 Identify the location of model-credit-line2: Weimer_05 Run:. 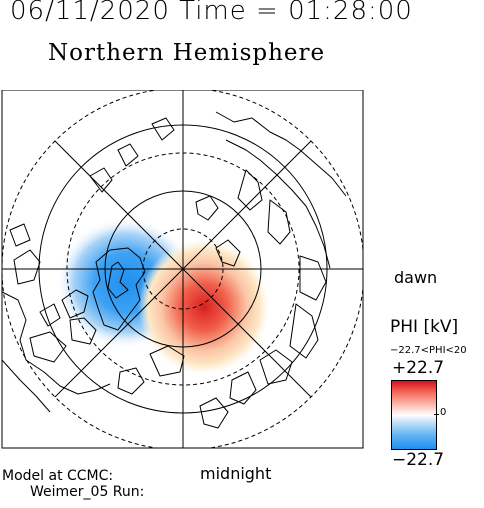
(87, 492).